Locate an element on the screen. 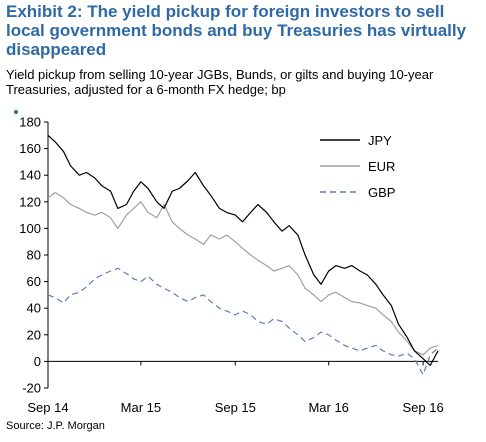 This screenshot has width=486, height=442. legend-label-eur: EUR is located at coordinates (381, 166).